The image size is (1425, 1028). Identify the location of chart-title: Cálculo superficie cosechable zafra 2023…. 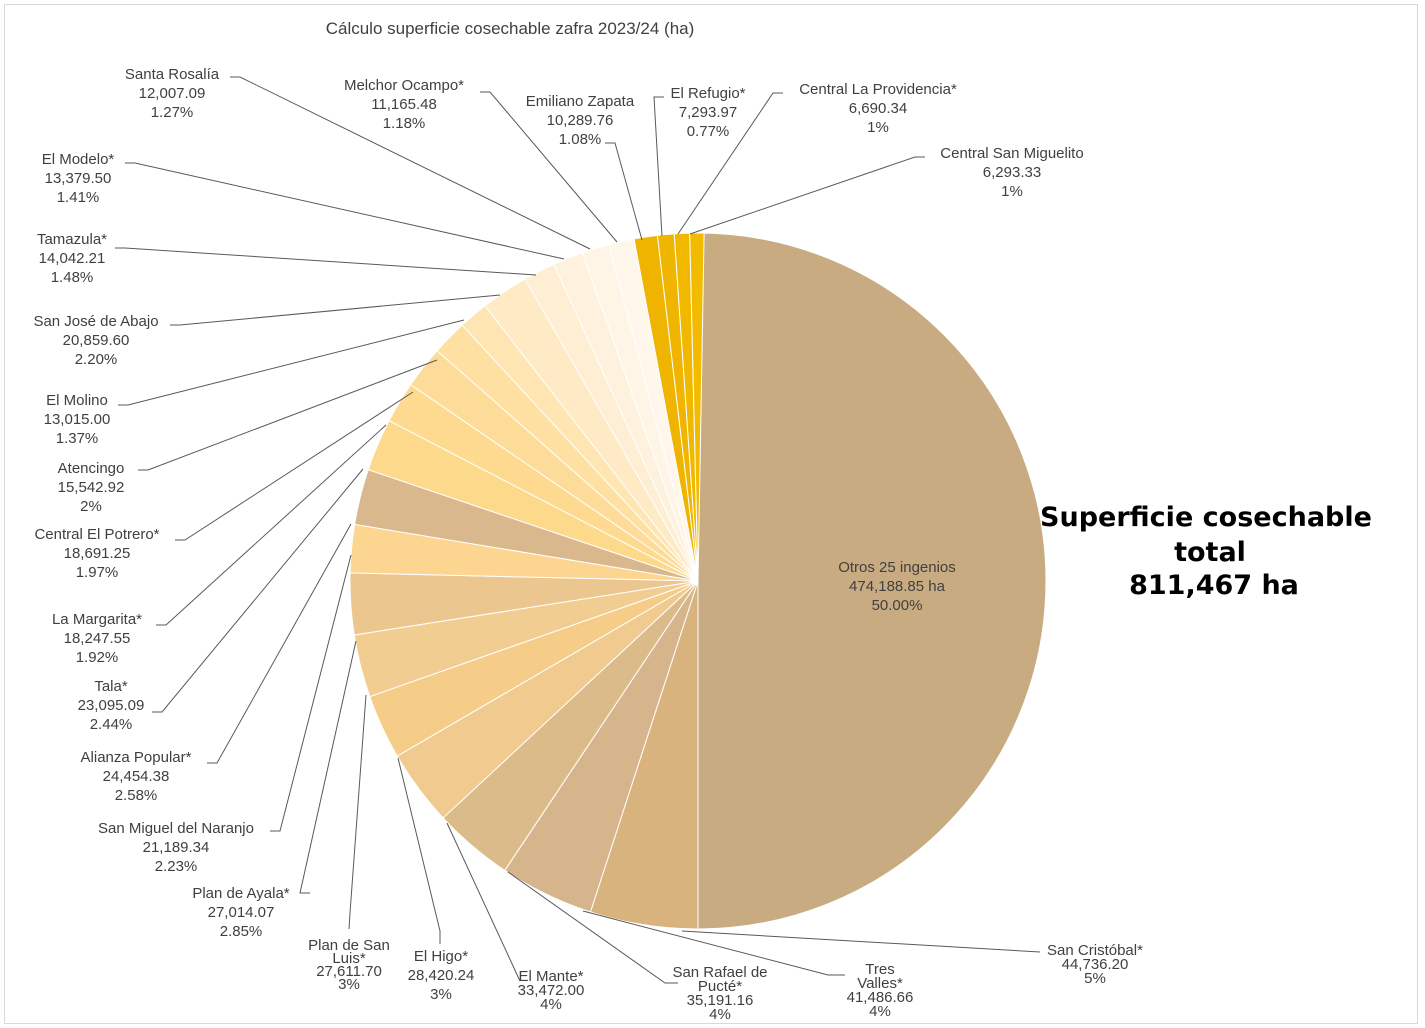
(510, 28).